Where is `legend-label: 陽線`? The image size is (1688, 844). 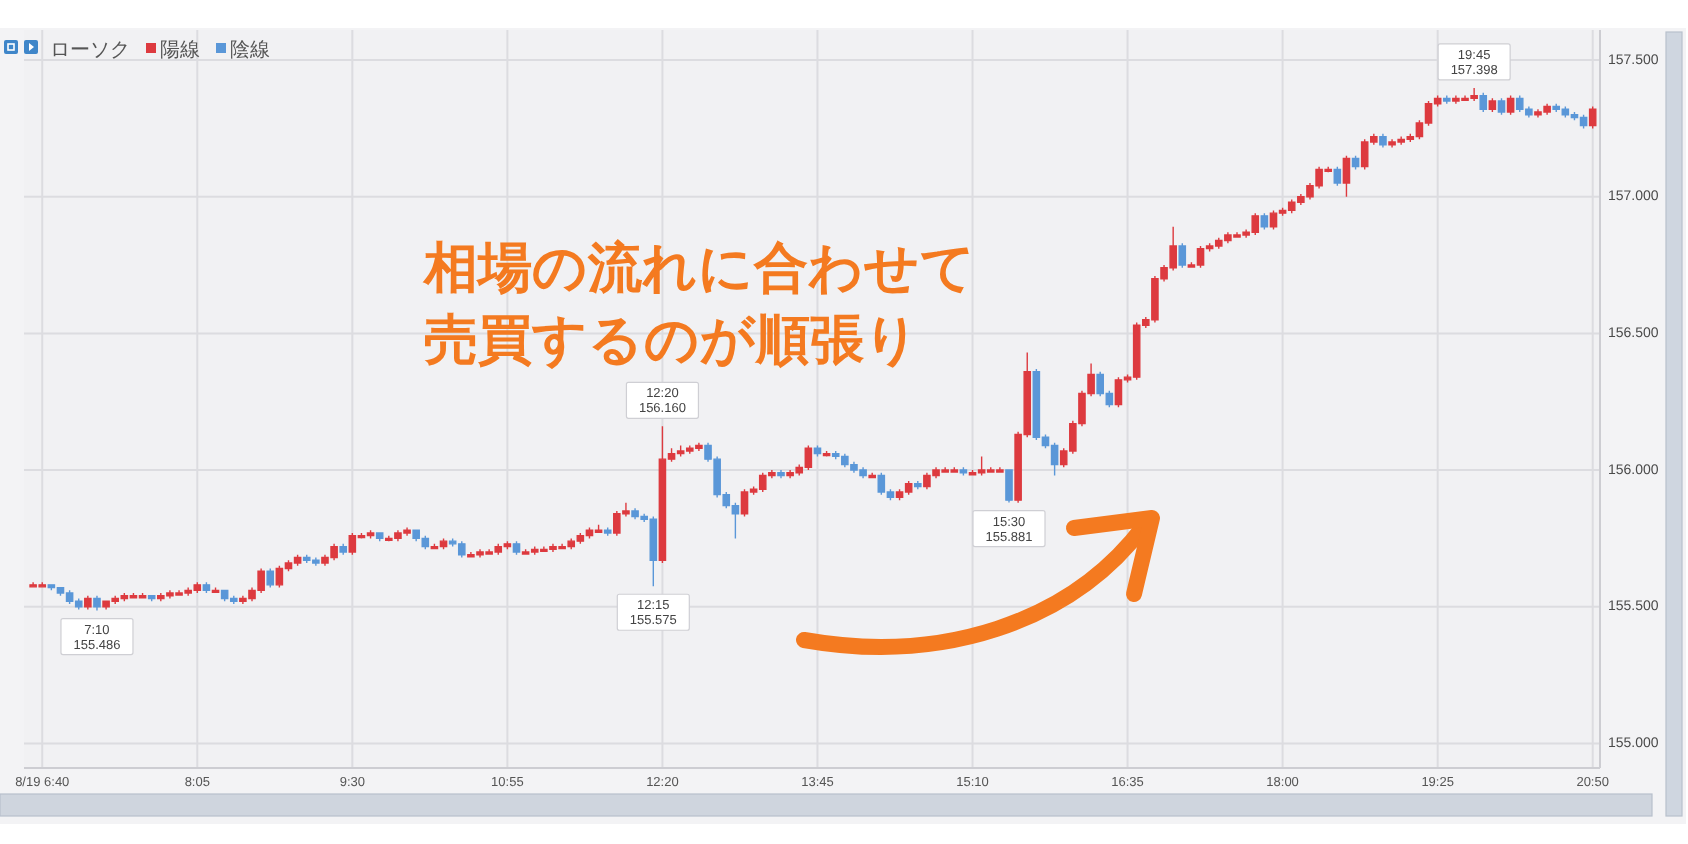
legend-label: 陽線 is located at coordinates (180, 51).